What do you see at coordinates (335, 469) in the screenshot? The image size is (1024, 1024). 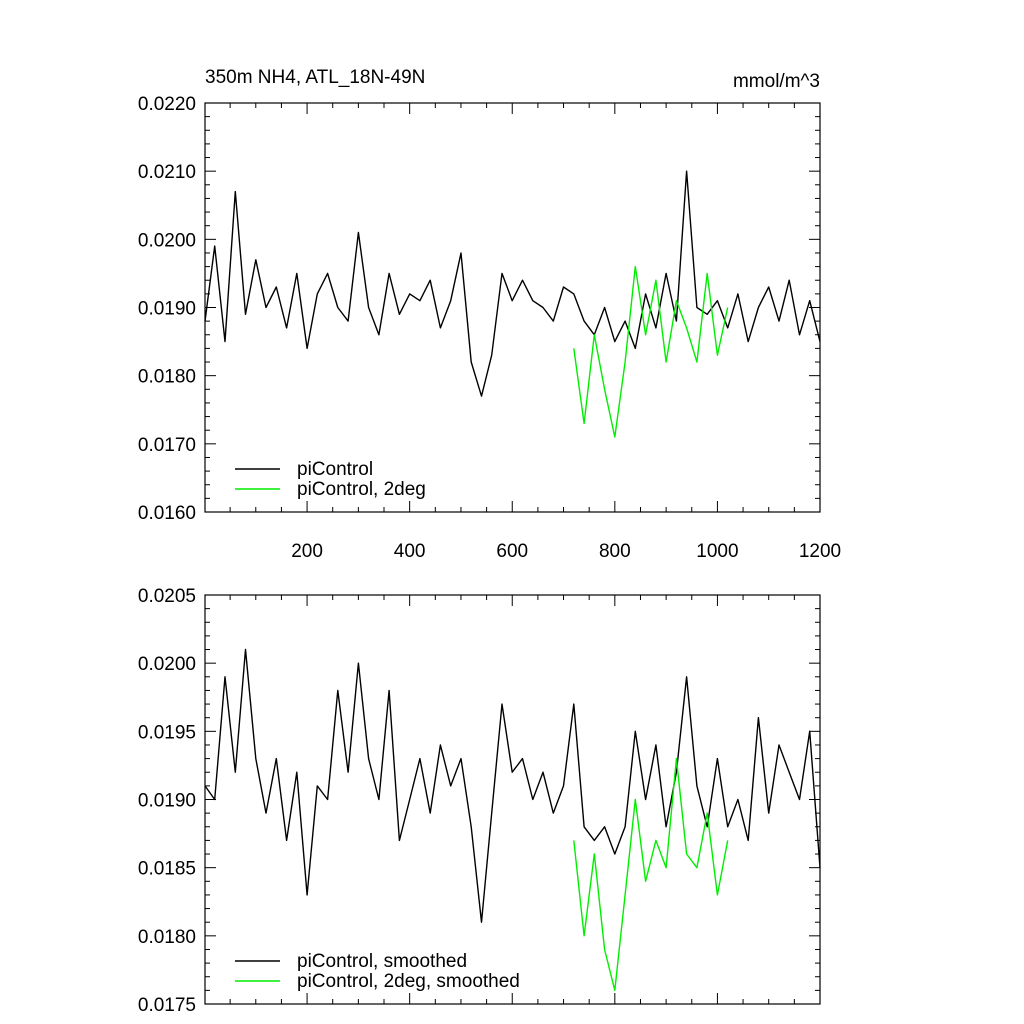 I see `top-legend-label-0: piControl` at bounding box center [335, 469].